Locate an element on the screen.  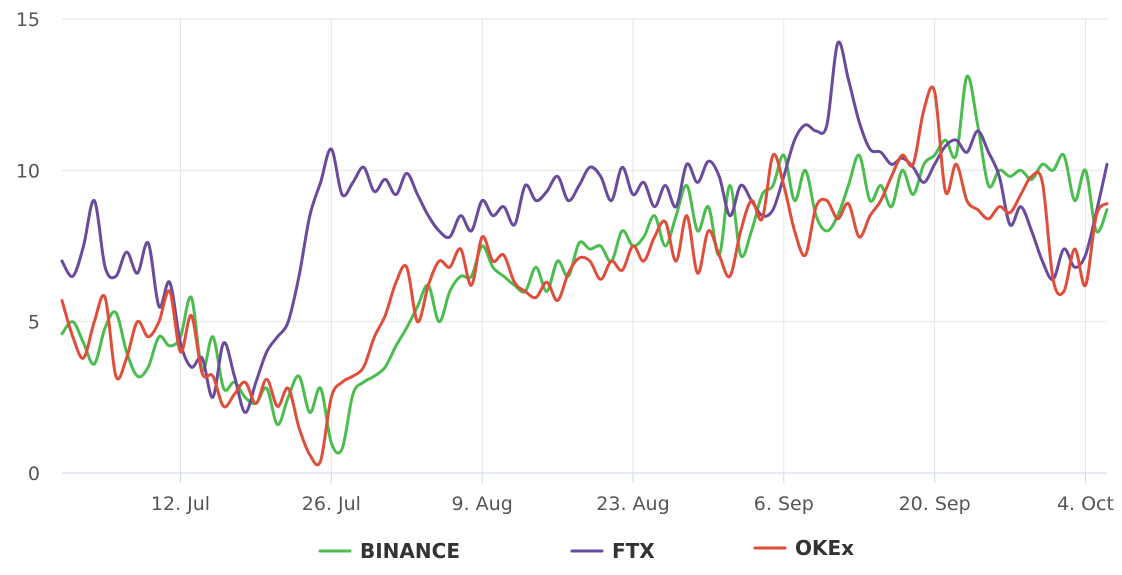
legend-label: FTX is located at coordinates (633, 551).